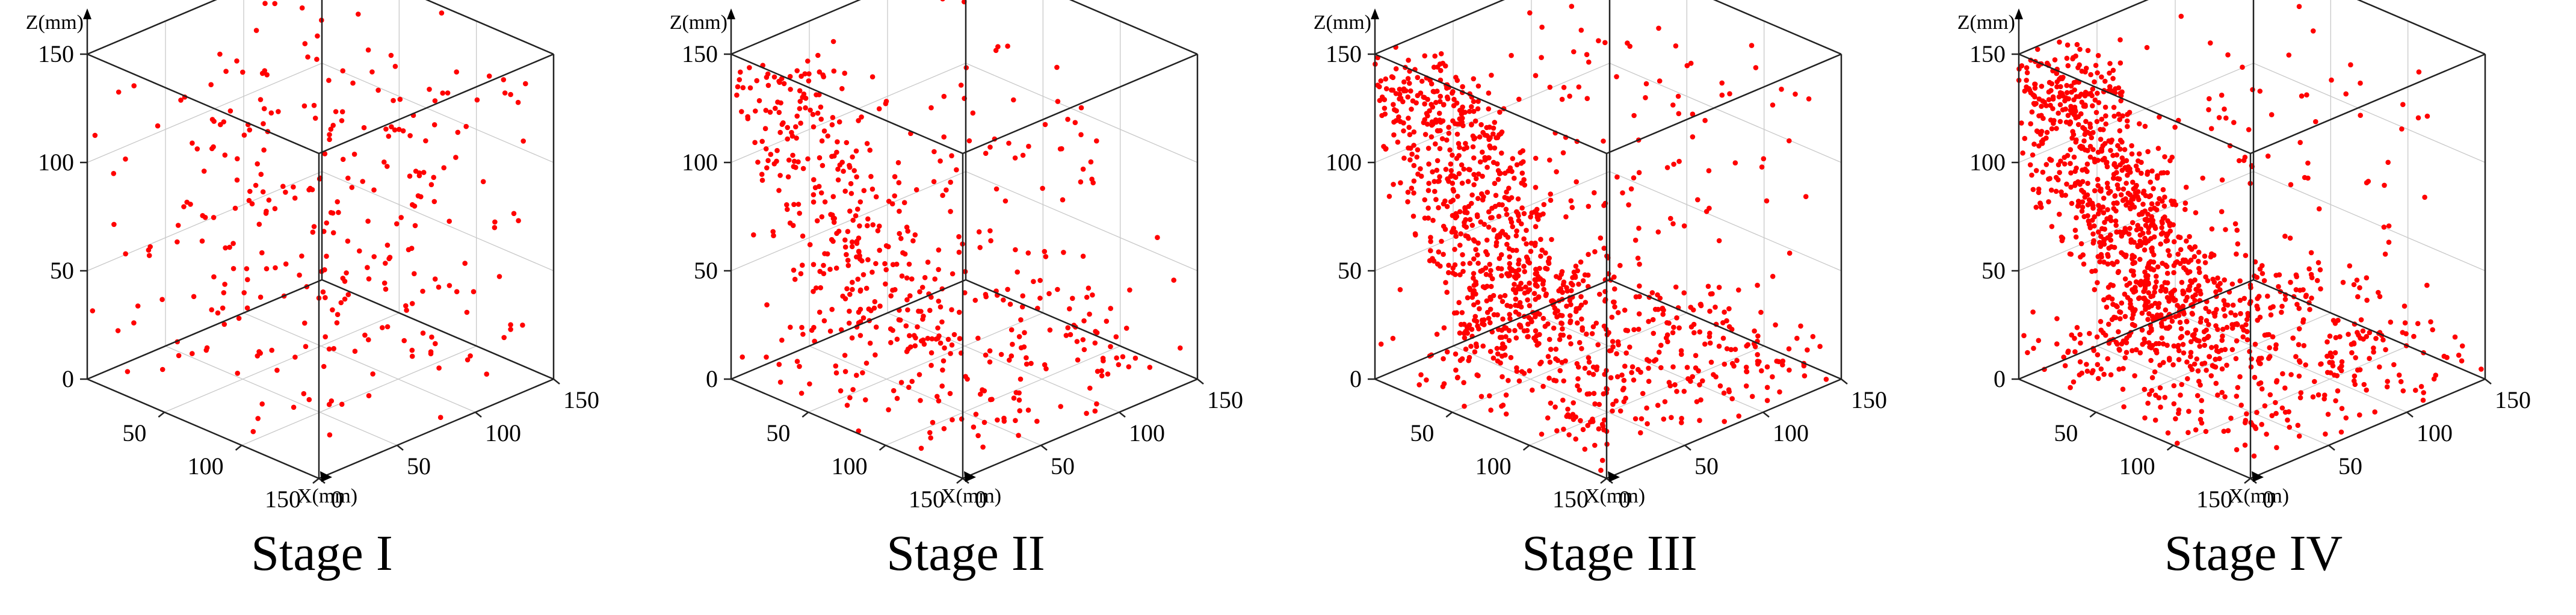  I want to click on z-tick-label: 0, so click(68, 378).